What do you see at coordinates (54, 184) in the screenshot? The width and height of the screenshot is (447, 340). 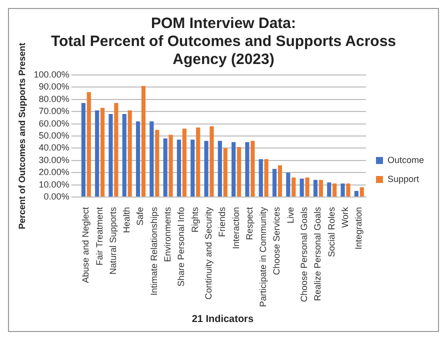 I see `y-tick-label: 10.00%` at bounding box center [54, 184].